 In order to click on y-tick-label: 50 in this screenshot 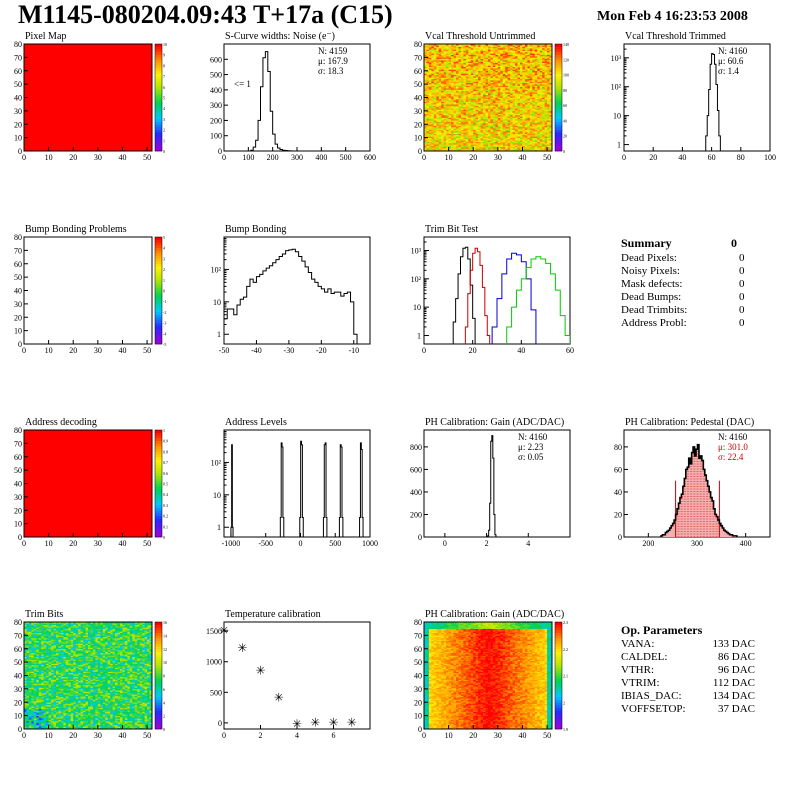, I will do `click(18, 470)`.